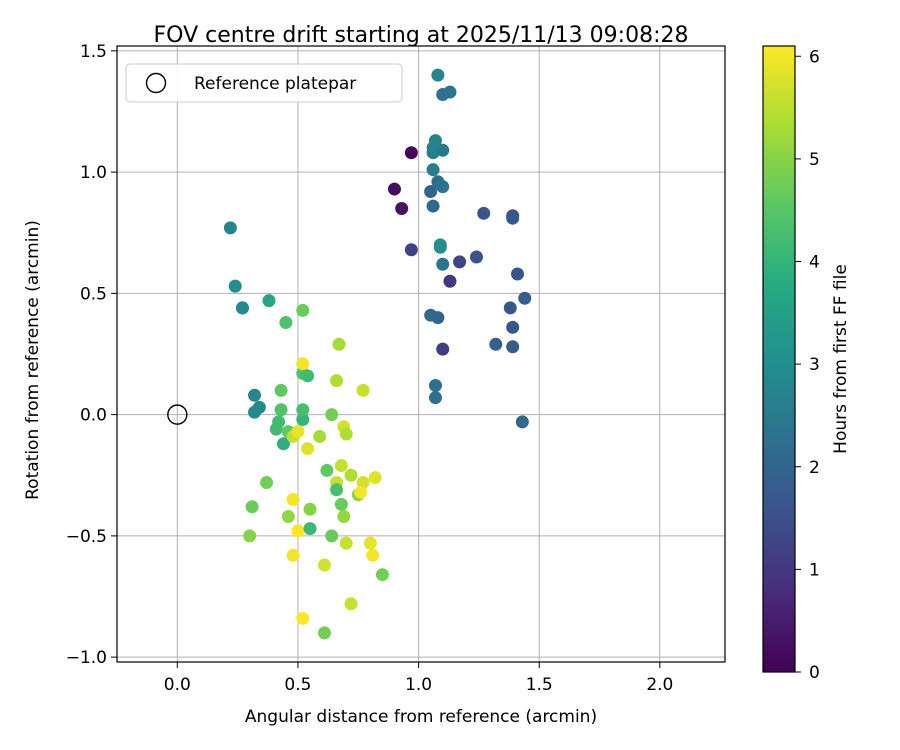  Describe the element at coordinates (814, 263) in the screenshot. I see `colorbar-tick-label: 4` at that location.